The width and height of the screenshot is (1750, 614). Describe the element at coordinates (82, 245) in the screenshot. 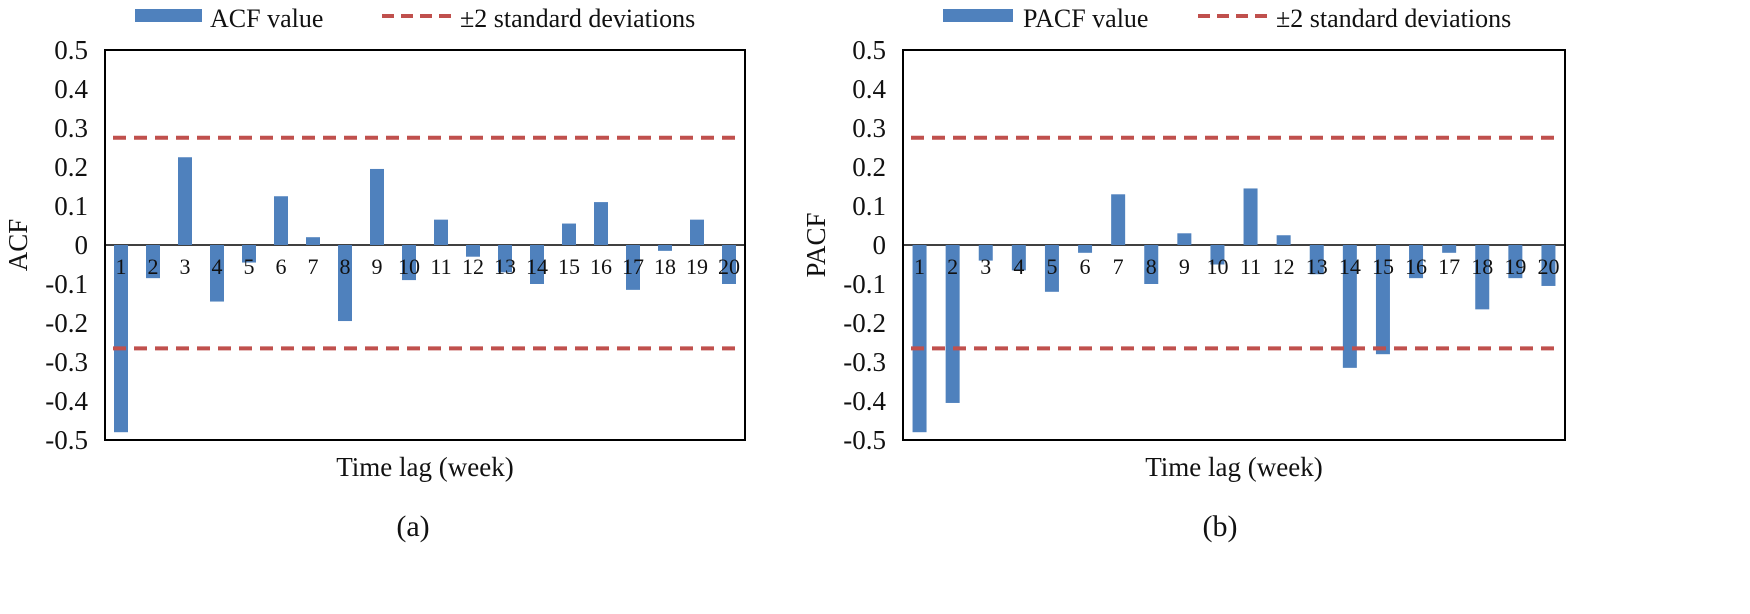

I see `y-tick-label: 0` at that location.